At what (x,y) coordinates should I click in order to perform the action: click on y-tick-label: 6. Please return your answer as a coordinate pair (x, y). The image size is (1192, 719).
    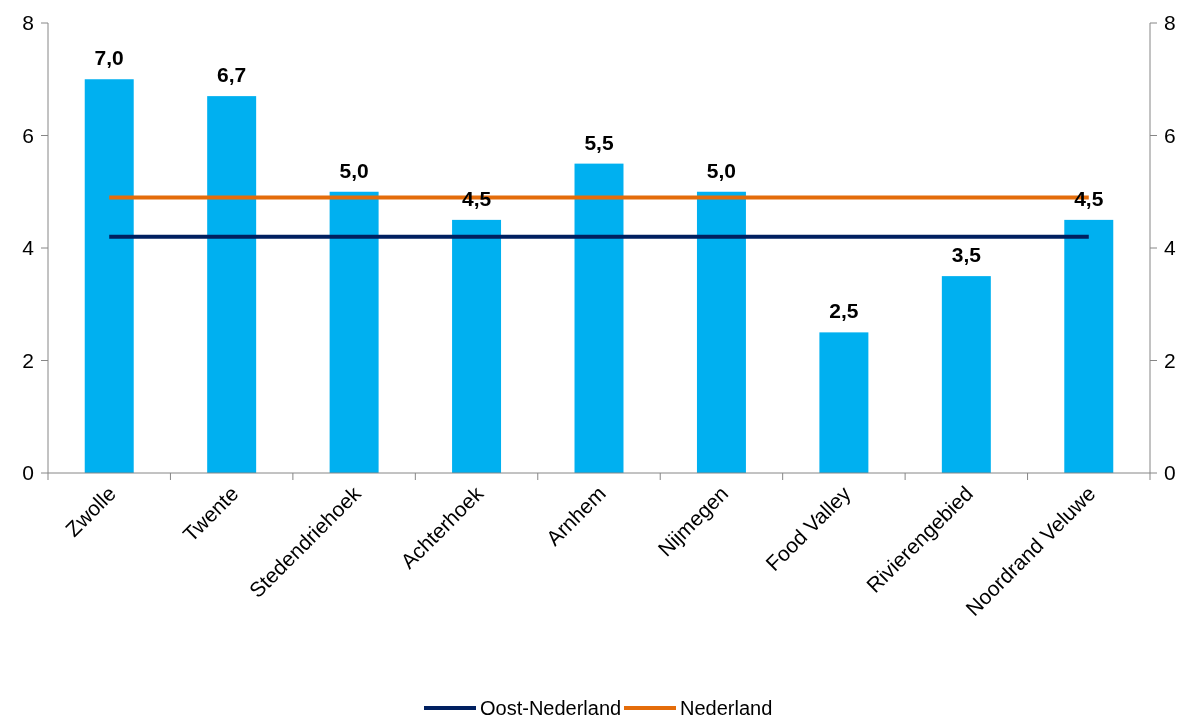
    Looking at the image, I should click on (28, 135).